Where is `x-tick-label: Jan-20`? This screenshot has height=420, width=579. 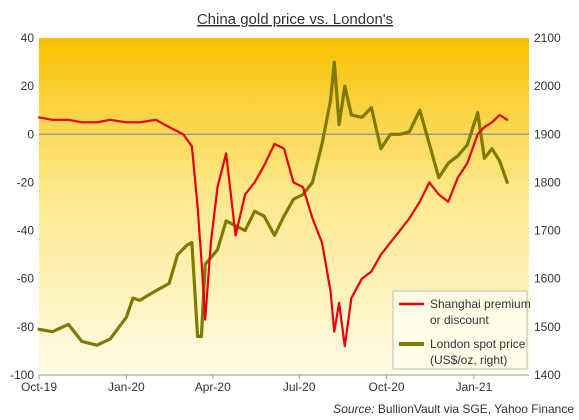
x-tick-label: Jan-20 is located at coordinates (126, 387).